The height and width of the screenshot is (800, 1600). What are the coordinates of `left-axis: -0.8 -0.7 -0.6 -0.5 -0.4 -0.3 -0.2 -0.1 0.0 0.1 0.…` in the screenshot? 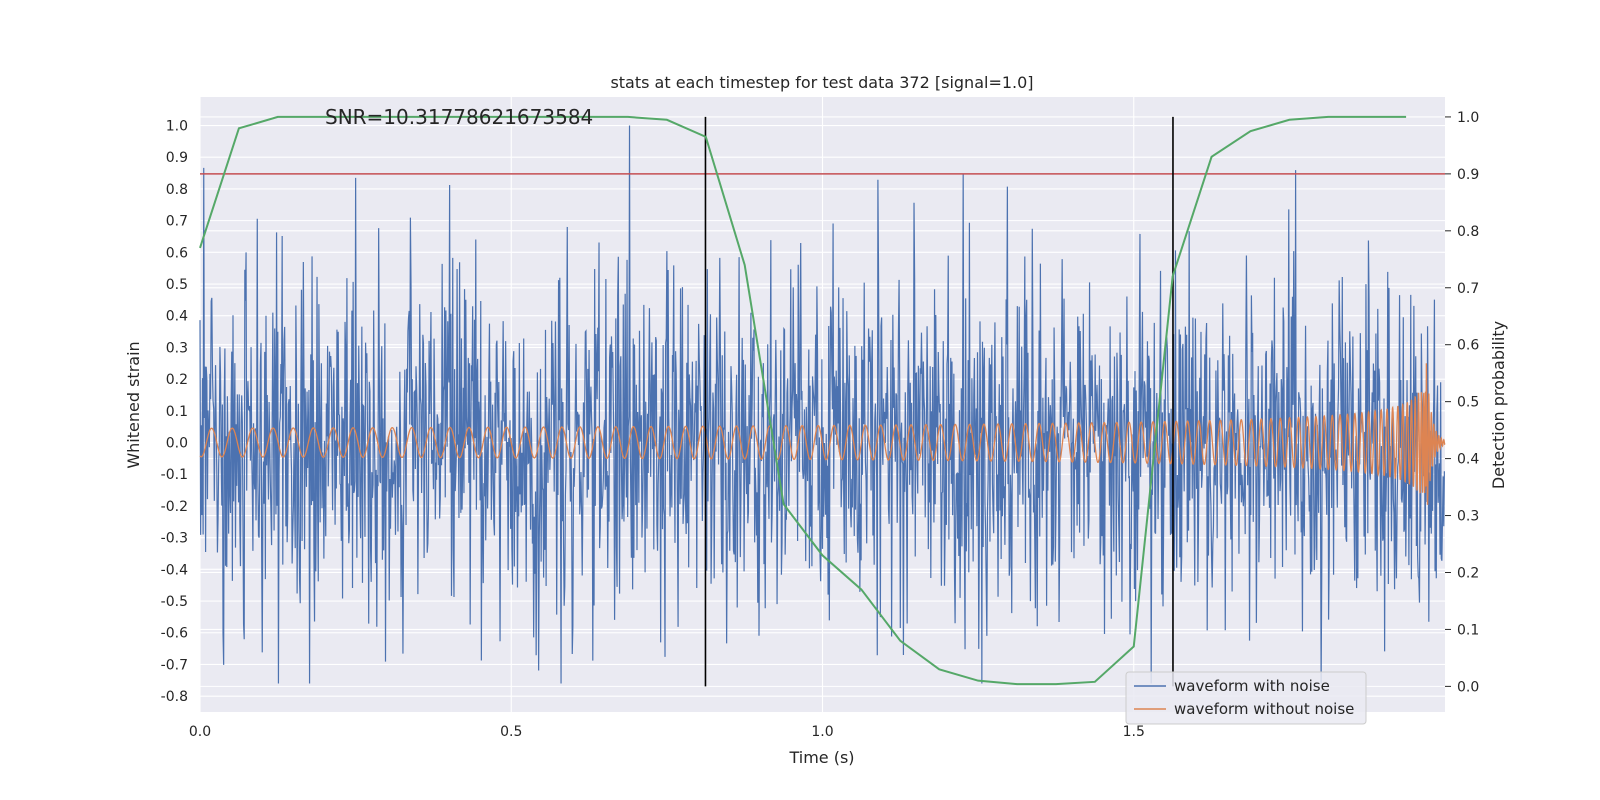 It's located at (174, 412).